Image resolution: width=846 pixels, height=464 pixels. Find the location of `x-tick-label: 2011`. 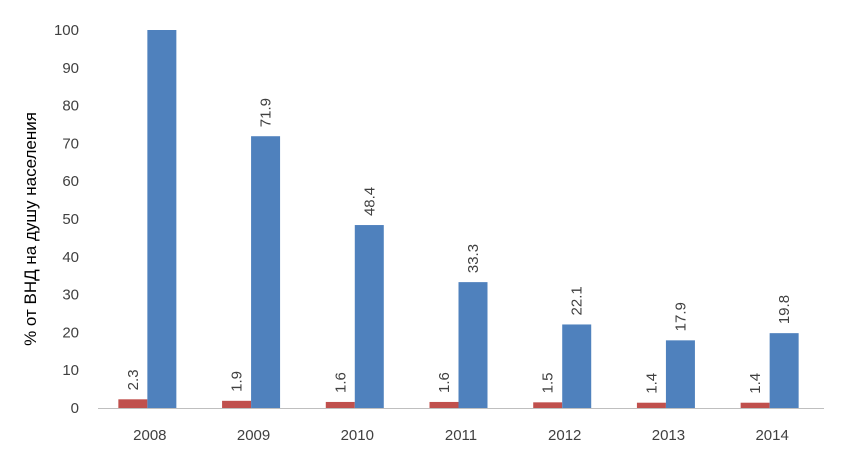

x-tick-label: 2011 is located at coordinates (461, 435).